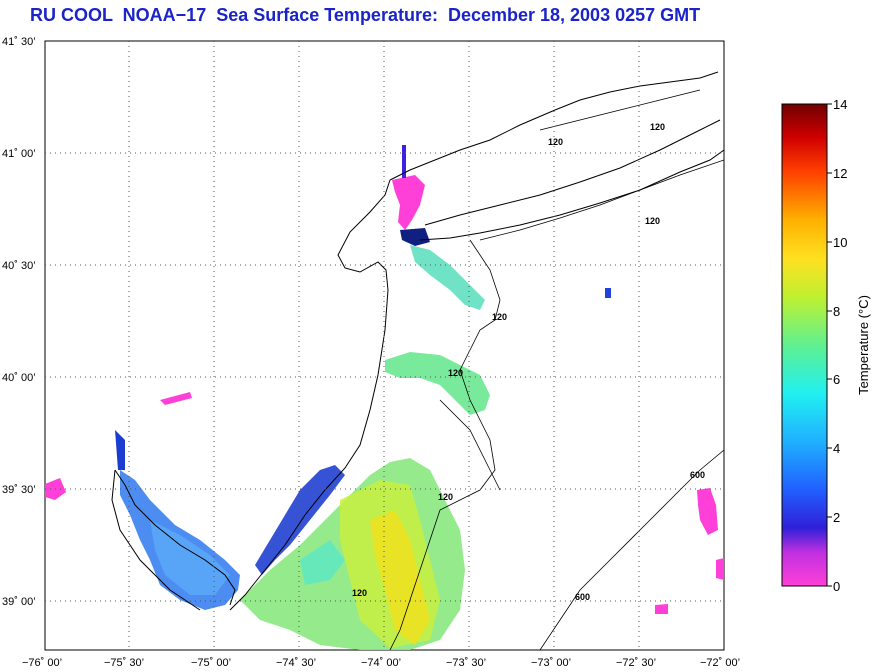 The width and height of the screenshot is (872, 672). I want to click on lon-label: −73˚ 30’, so click(466, 663).